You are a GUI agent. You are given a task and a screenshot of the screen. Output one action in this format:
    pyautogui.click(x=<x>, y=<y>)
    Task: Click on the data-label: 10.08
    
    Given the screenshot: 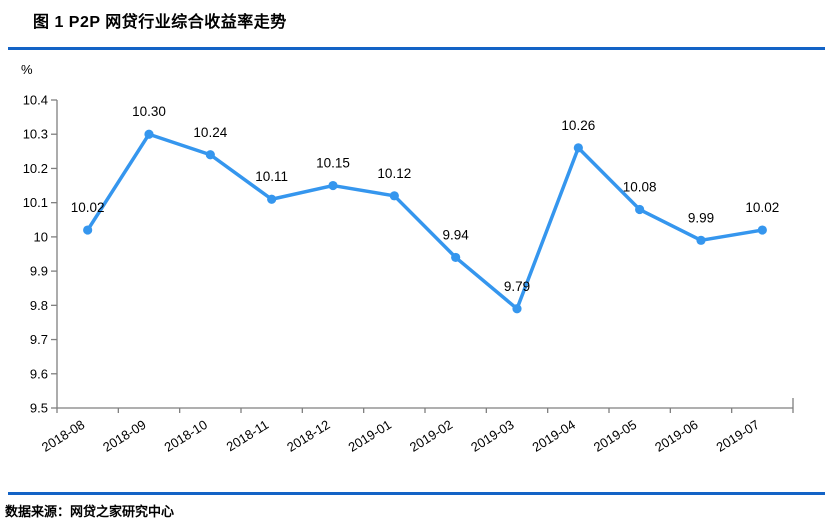 What is the action you would take?
    pyautogui.click(x=640, y=187)
    